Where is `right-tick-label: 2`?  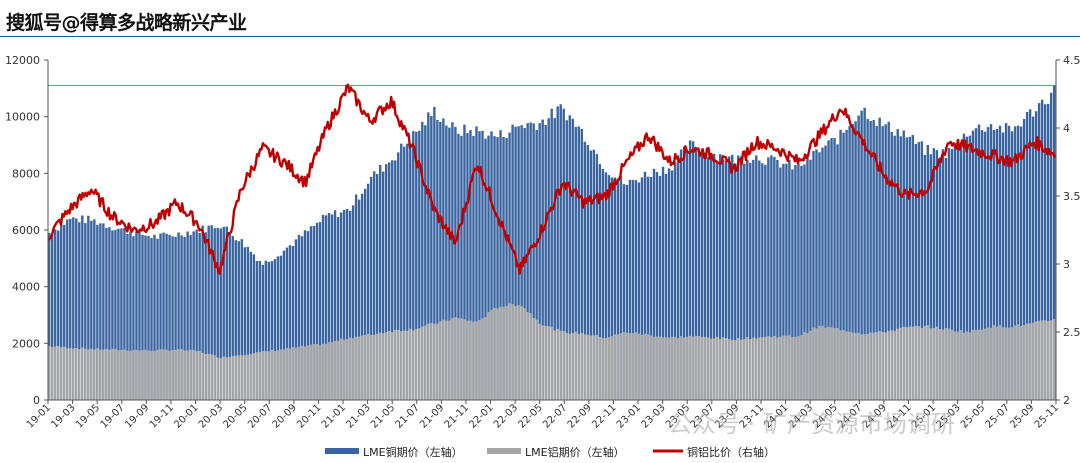 right-tick-label: 2 is located at coordinates (1066, 400).